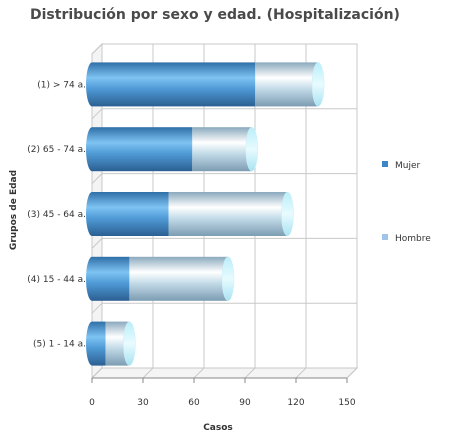 The height and width of the screenshot is (444, 450). I want to click on x-tick-label: 30, so click(143, 403).